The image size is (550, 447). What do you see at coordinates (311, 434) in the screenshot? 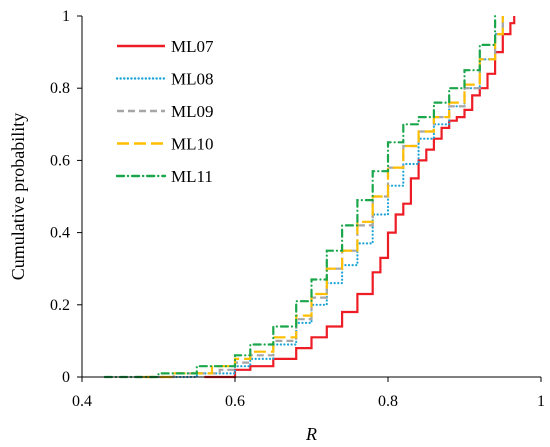
I see `x-axis-title: R` at bounding box center [311, 434].